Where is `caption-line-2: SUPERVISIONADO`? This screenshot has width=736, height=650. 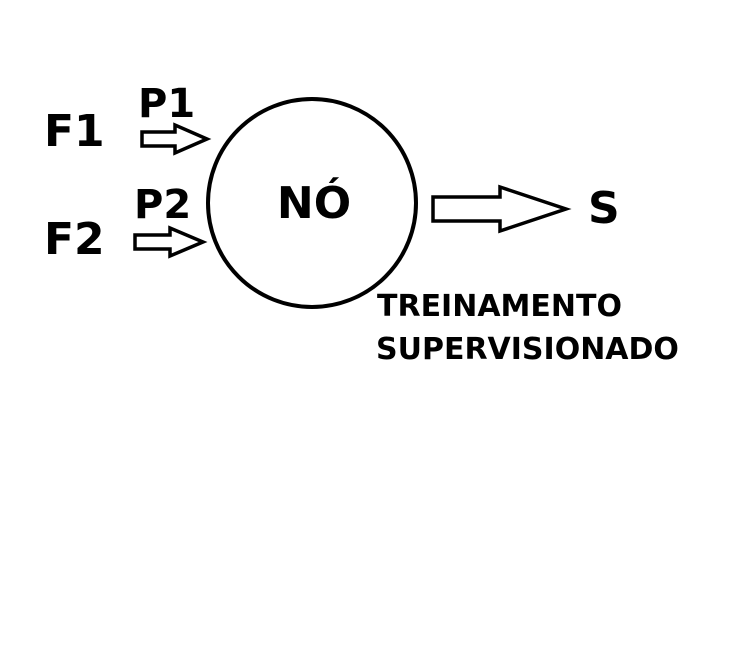
caption-line-2: SUPERVISIONADO is located at coordinates (527, 349).